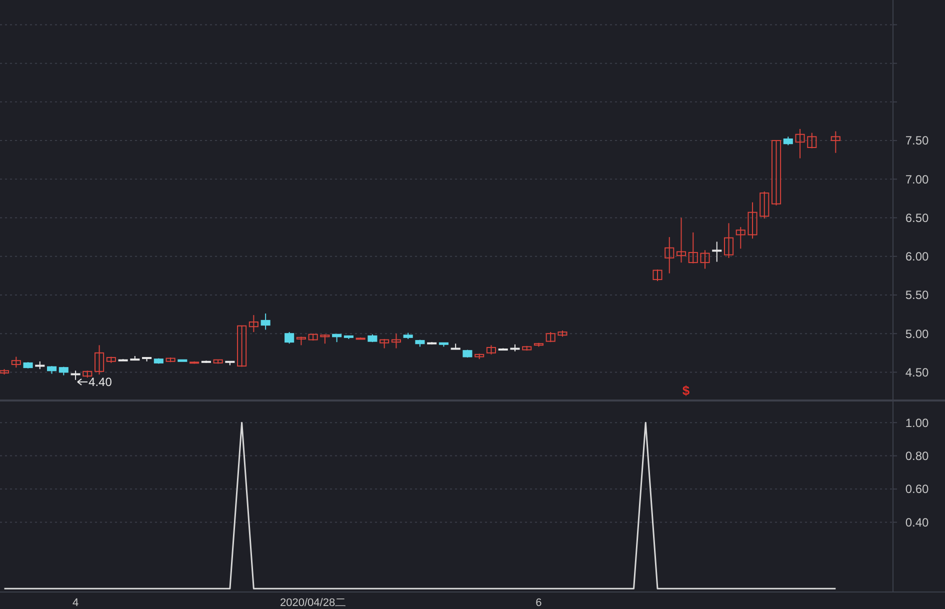  What do you see at coordinates (539, 603) in the screenshot?
I see `x-tick-label: 6` at bounding box center [539, 603].